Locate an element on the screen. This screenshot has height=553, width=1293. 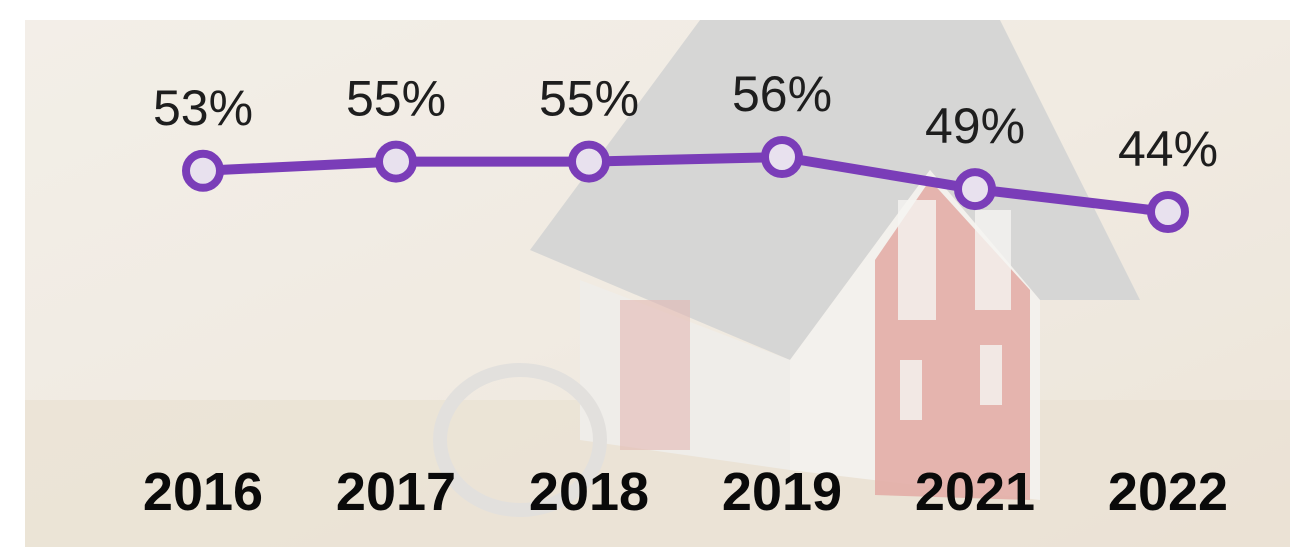
x-tick-label: 2022 is located at coordinates (1168, 492).